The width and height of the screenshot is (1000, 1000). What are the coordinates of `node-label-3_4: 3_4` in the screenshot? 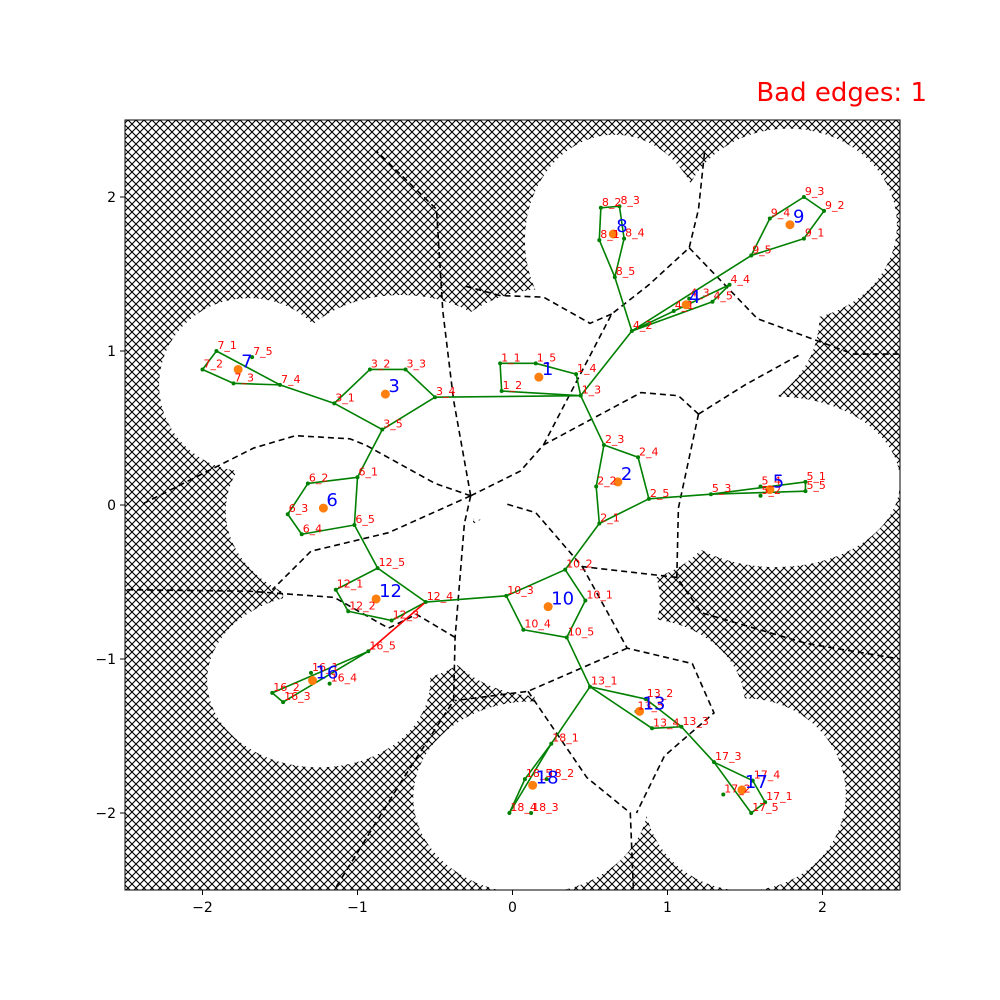 It's located at (446, 391).